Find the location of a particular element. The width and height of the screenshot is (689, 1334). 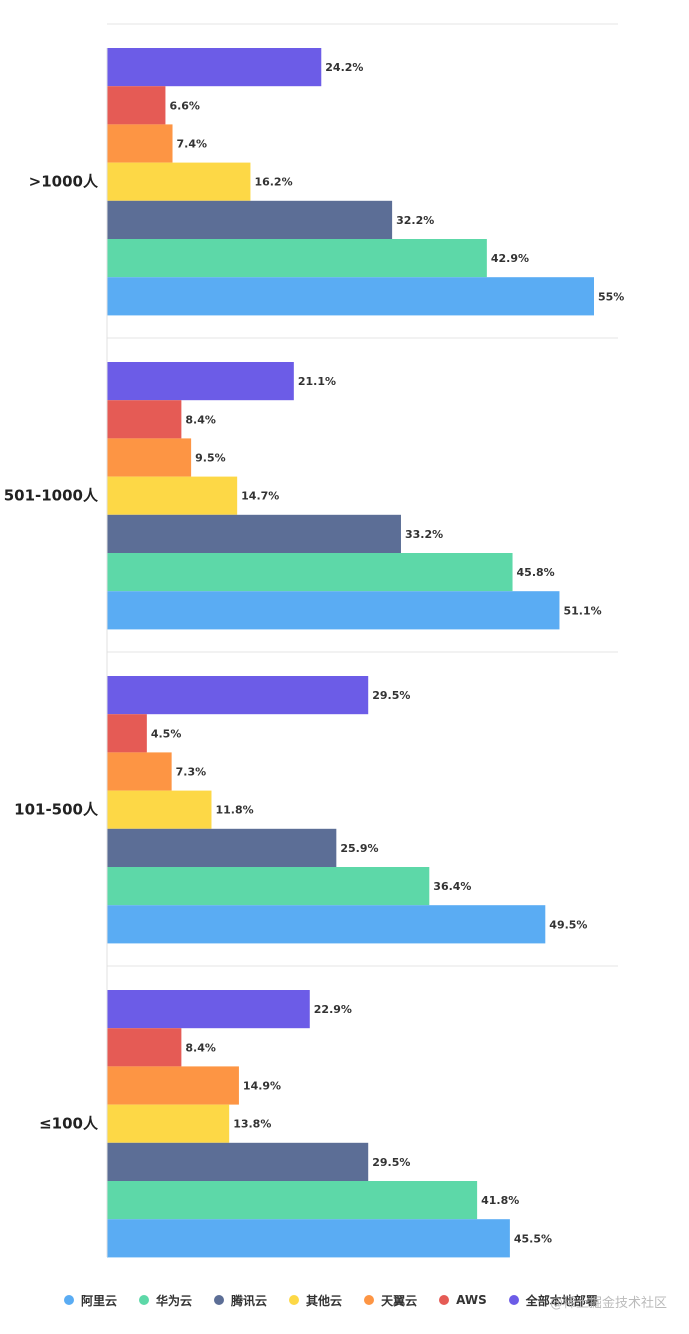

watermark: @稀土掘金技术社区 is located at coordinates (608, 1303).